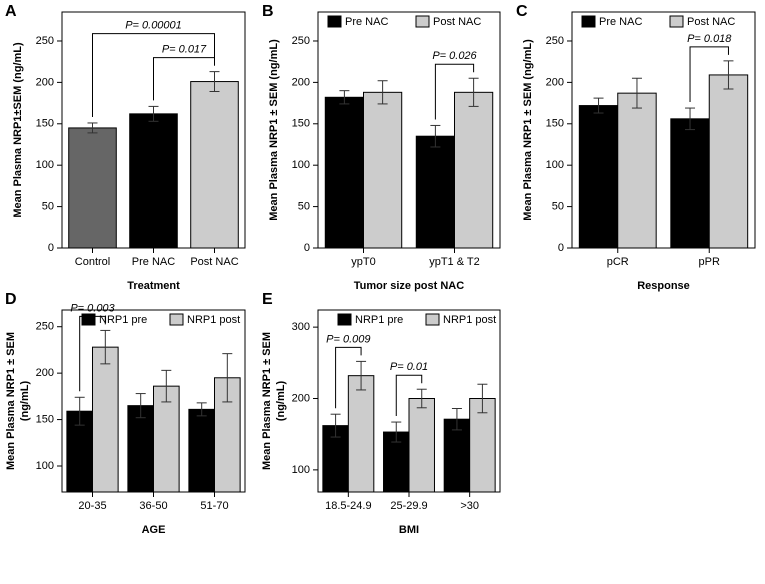  Describe the element at coordinates (214, 262) in the screenshot. I see `x-tick-label: Post NAC` at that location.